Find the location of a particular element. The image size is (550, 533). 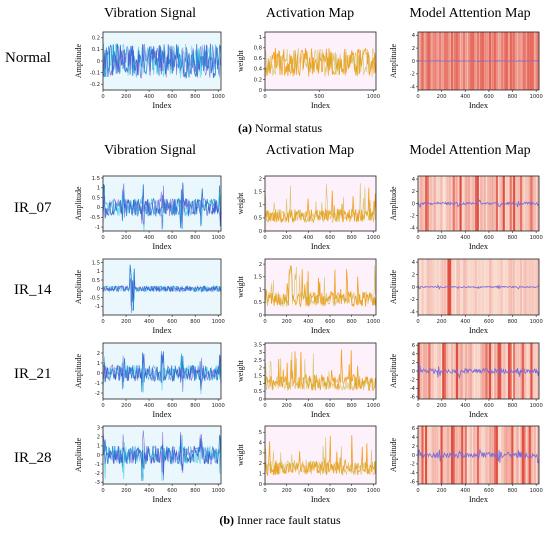

y-tick-label: 6 is located at coordinates (413, 346).